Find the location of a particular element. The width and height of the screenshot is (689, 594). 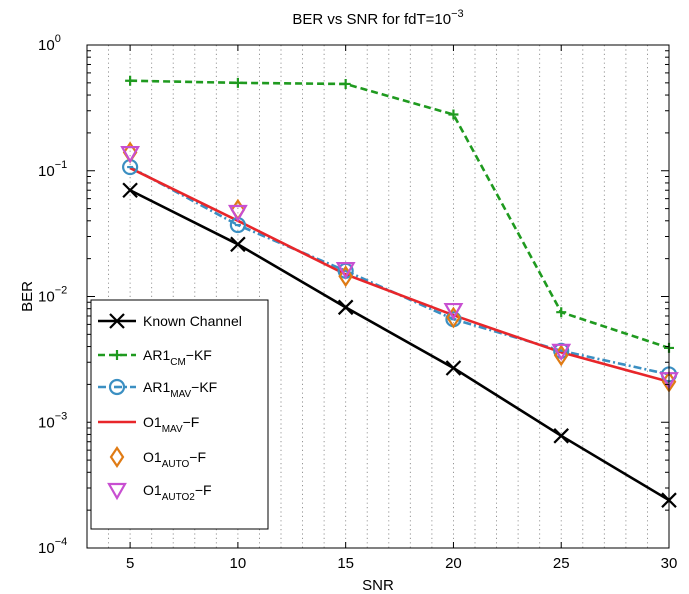

y-tick-label: 10⁰ is located at coordinates (49, 43).